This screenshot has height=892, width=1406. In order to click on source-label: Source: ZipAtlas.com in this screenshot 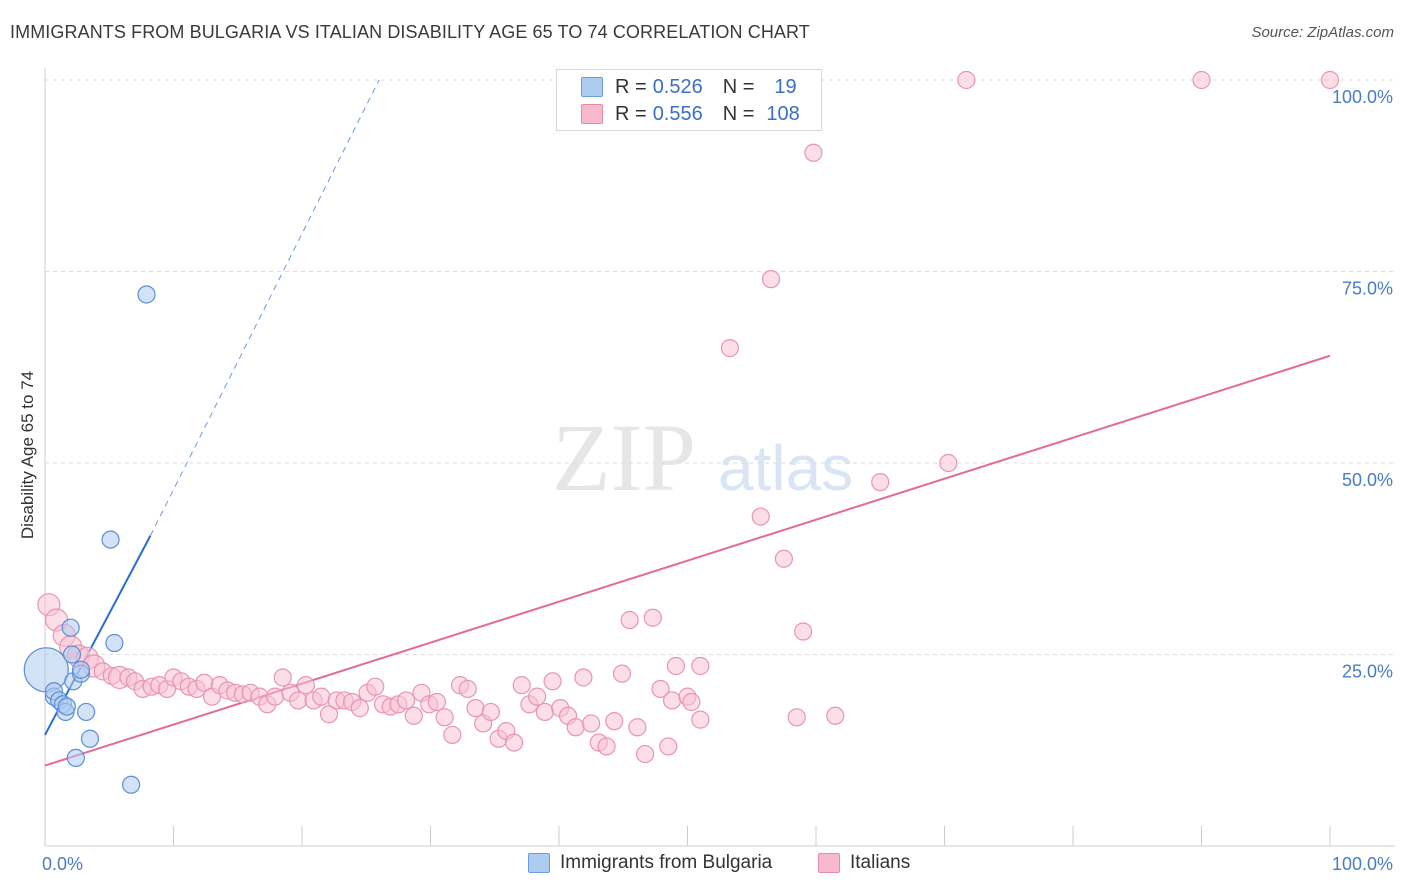, I will do `click(1322, 32)`.